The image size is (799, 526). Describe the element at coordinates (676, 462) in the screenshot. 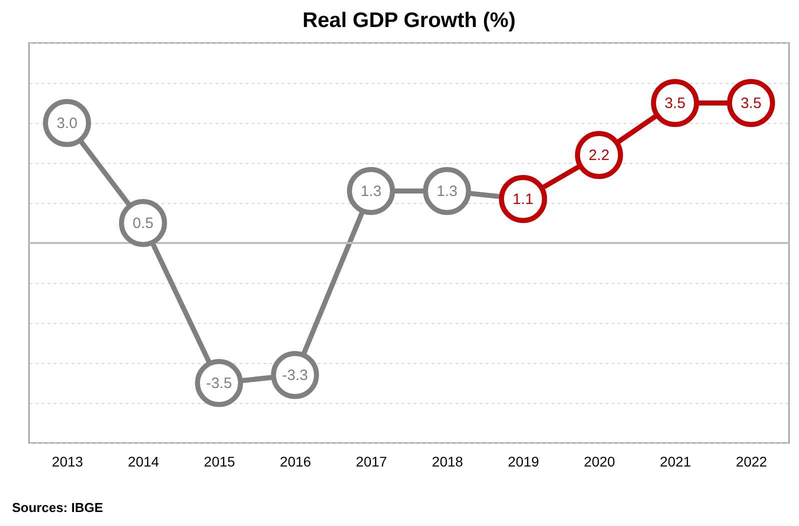

I see `x-tick-label: 2021` at that location.